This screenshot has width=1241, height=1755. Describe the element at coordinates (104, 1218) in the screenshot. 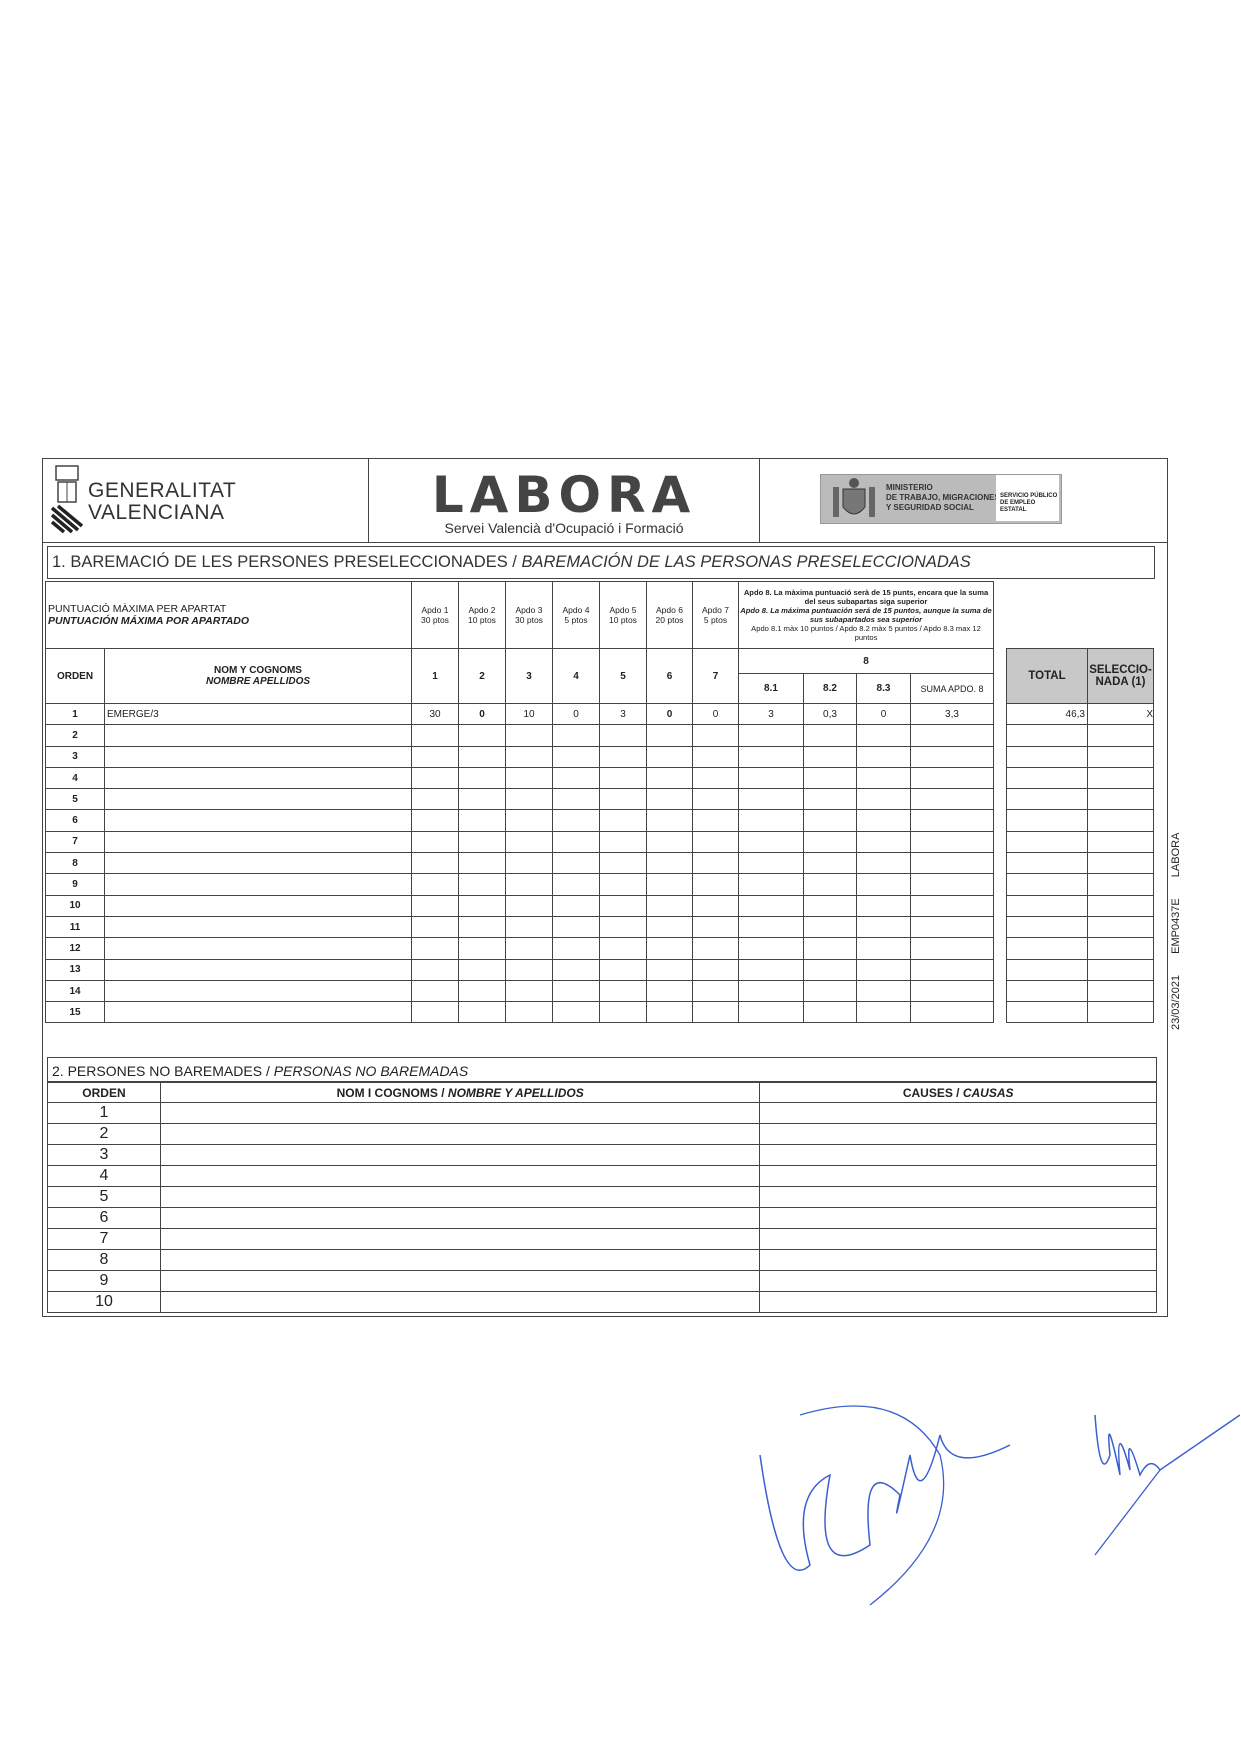

I see `row-orden: 6` at that location.